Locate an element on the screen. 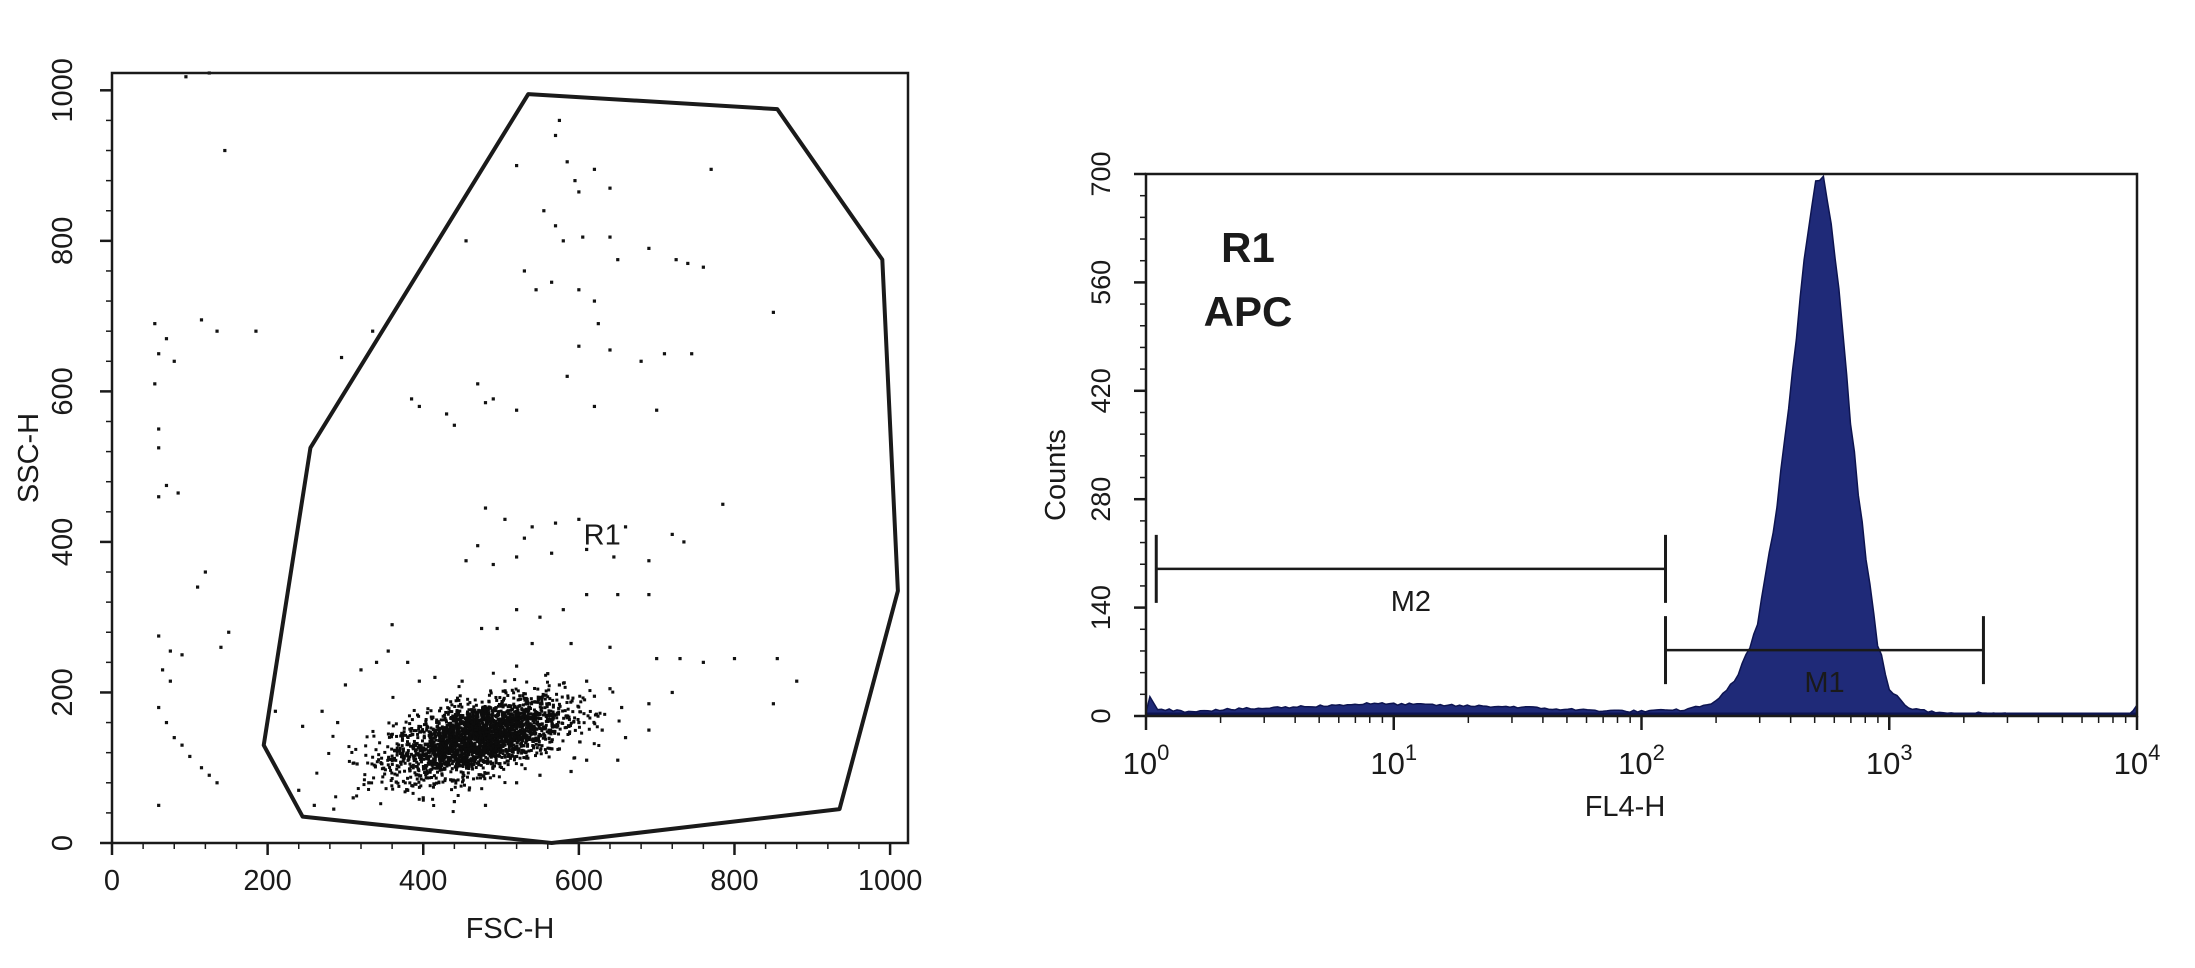  histogram-x-axis-label: FL4-H is located at coordinates (1625, 807).